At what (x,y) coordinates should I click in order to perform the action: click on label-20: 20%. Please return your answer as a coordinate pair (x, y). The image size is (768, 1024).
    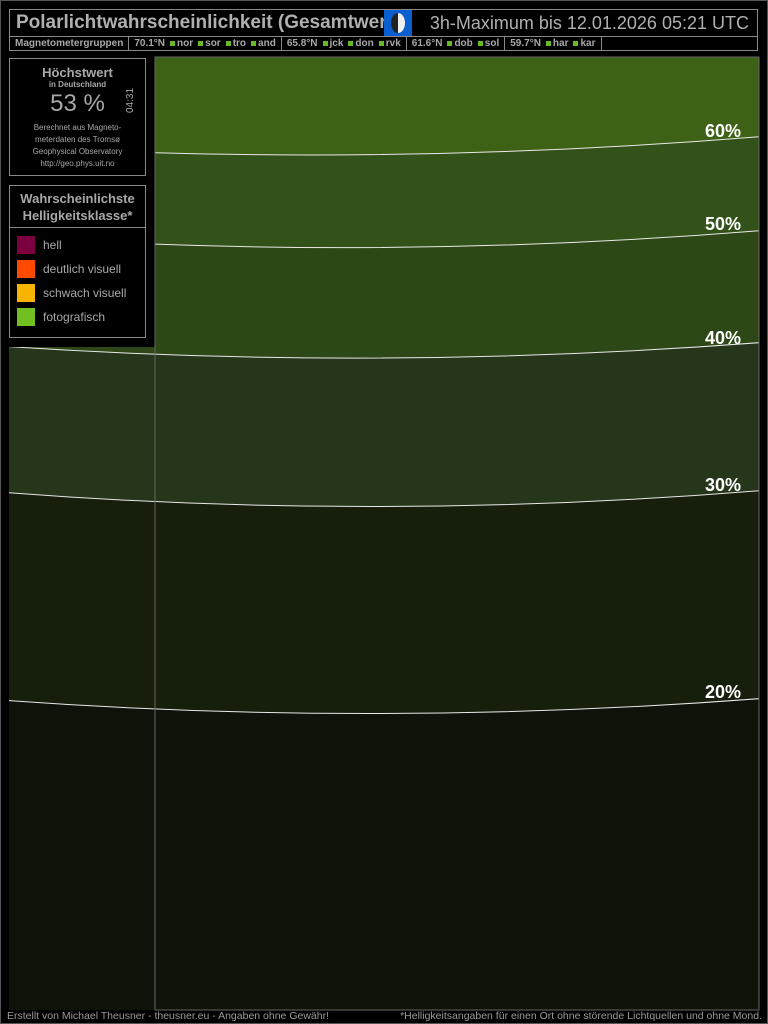
    Looking at the image, I should click on (723, 692).